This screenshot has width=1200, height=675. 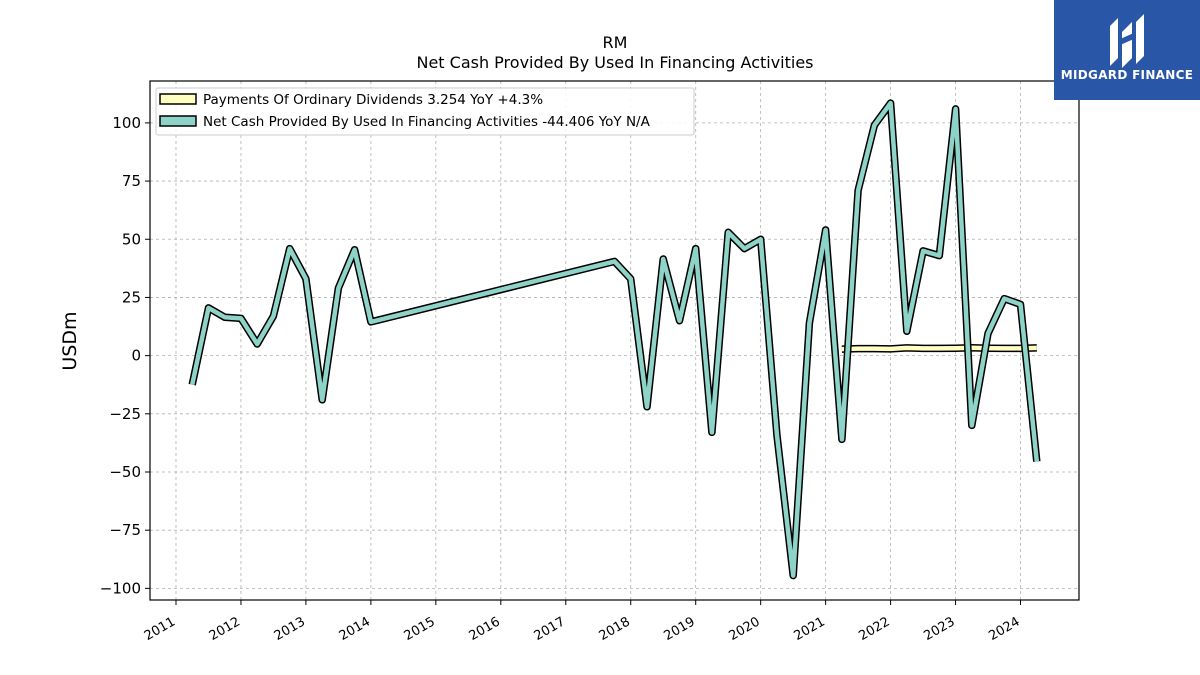 What do you see at coordinates (615, 42) in the screenshot?
I see `chart-title: RM` at bounding box center [615, 42].